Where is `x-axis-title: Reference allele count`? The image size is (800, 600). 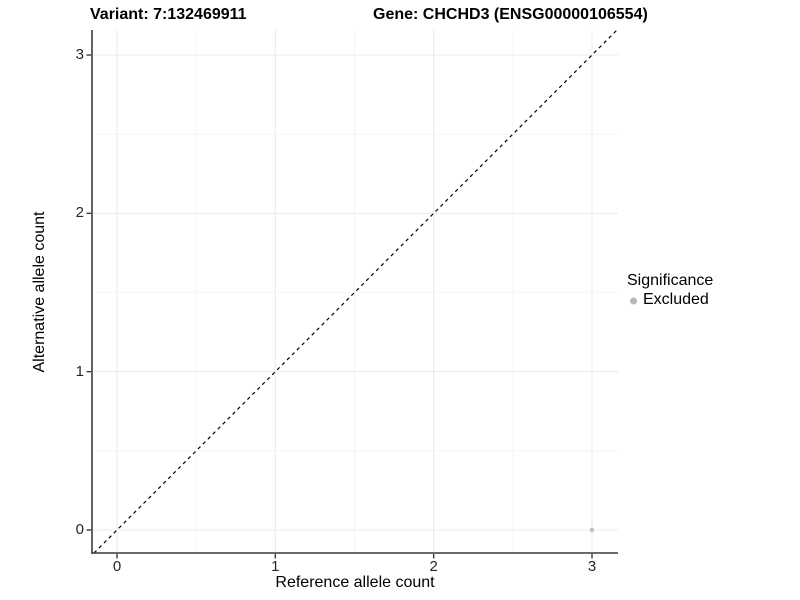
x-axis-title: Reference allele count is located at coordinates (355, 582).